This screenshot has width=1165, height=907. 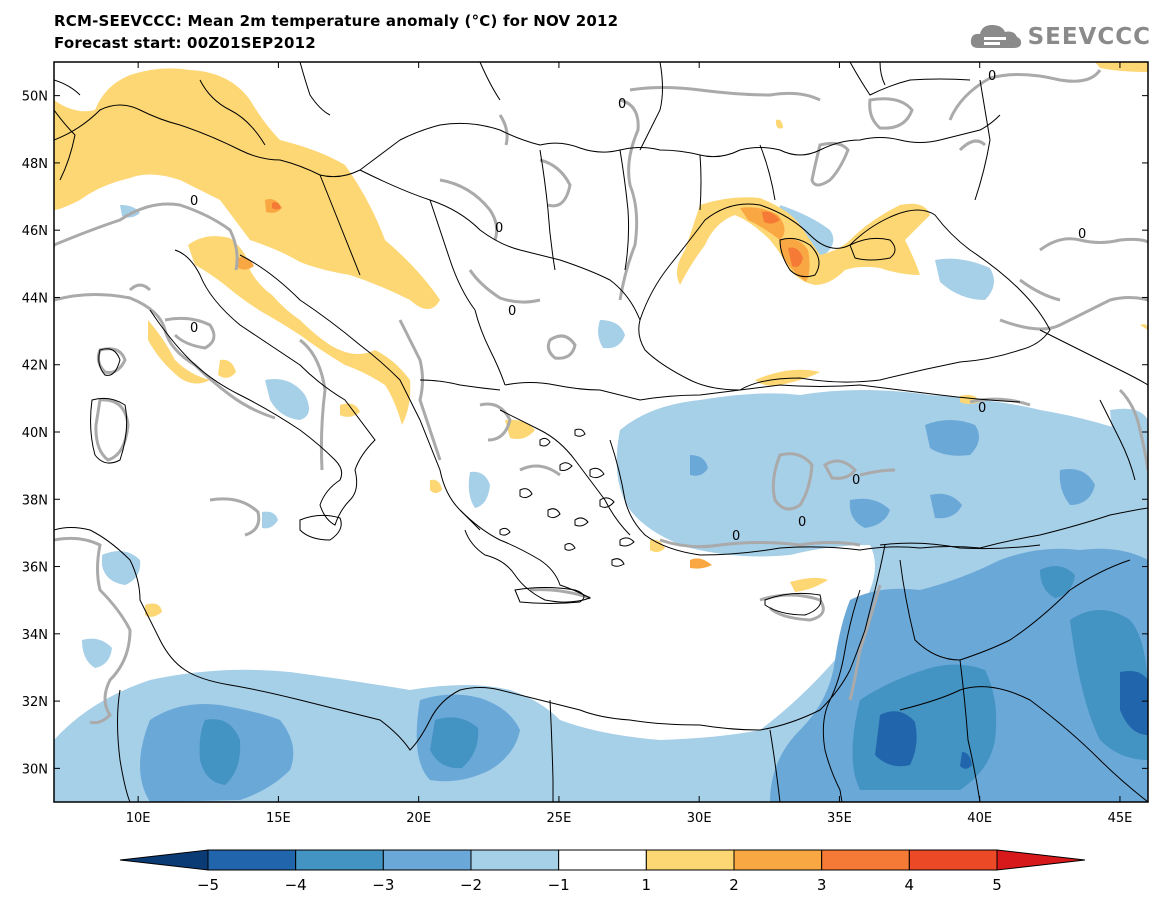 What do you see at coordinates (839, 818) in the screenshot?
I see `lon-tick-label: 35E` at bounding box center [839, 818].